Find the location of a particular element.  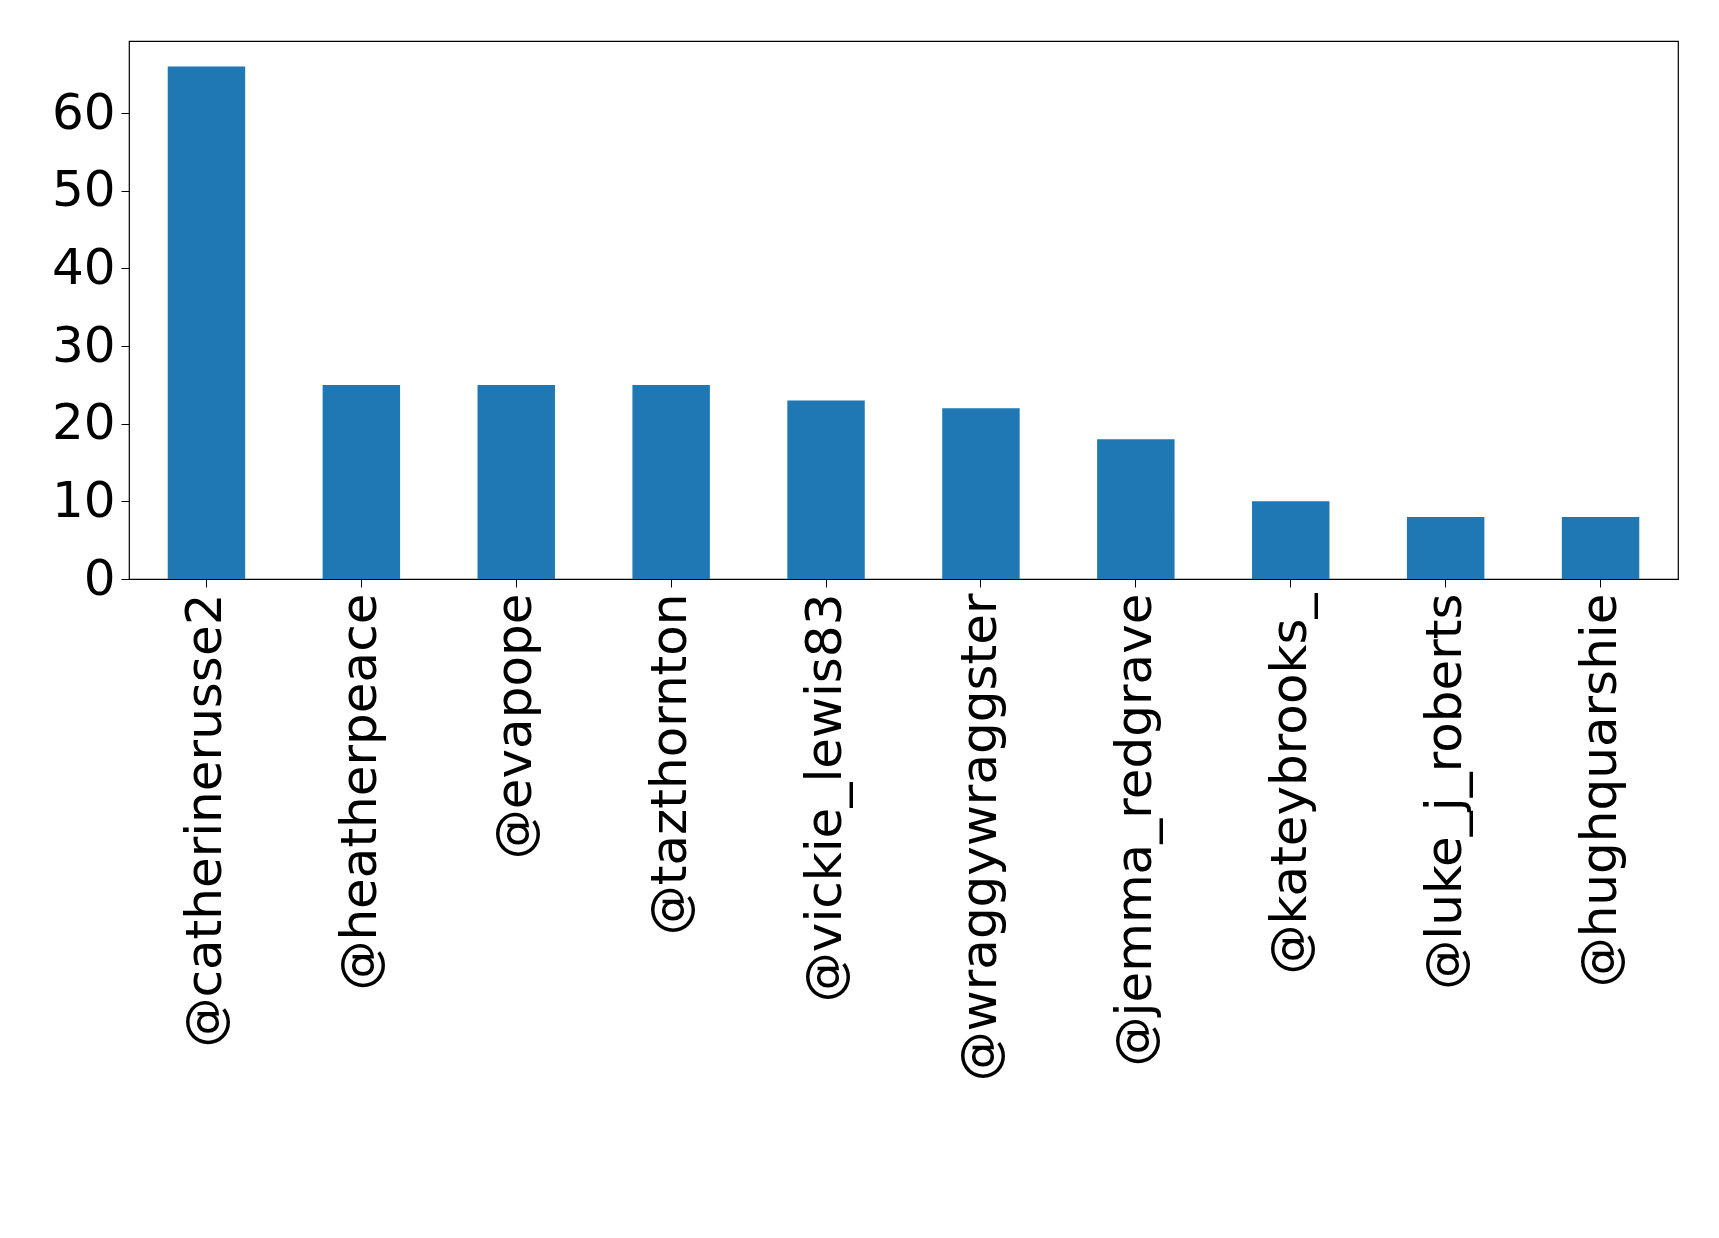

x-tick-label: @evapope is located at coordinates (514, 726).